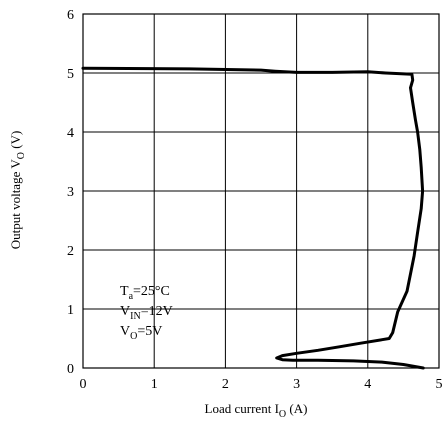 Image resolution: width=442 pixels, height=424 pixels. What do you see at coordinates (70, 251) in the screenshot?
I see `y-tick-label: 2` at bounding box center [70, 251].